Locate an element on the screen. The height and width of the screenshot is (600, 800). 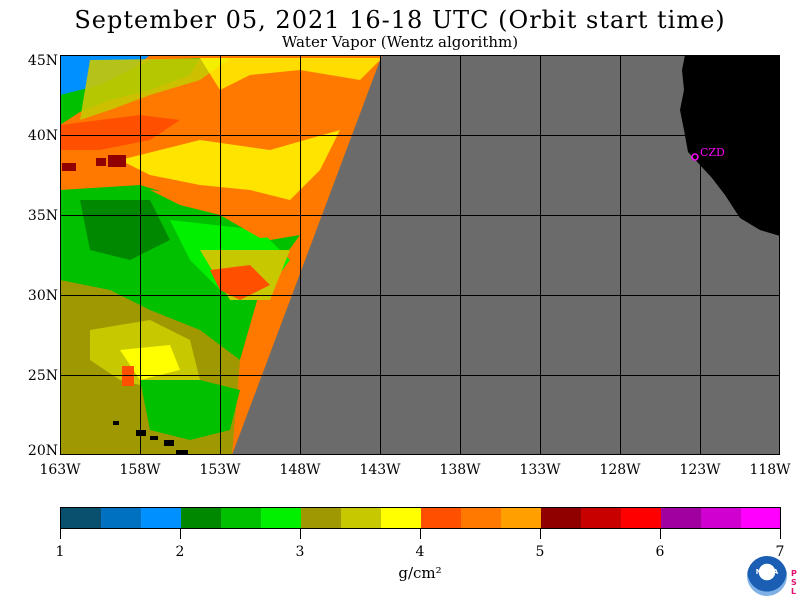
colorbar-tick-5: 5 is located at coordinates (540, 552).